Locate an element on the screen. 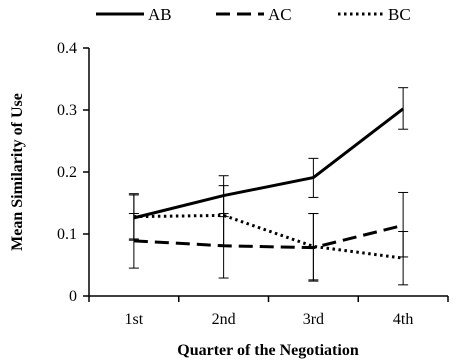 This screenshot has width=459, height=362. y-tick-label: 0.2 is located at coordinates (67, 172).